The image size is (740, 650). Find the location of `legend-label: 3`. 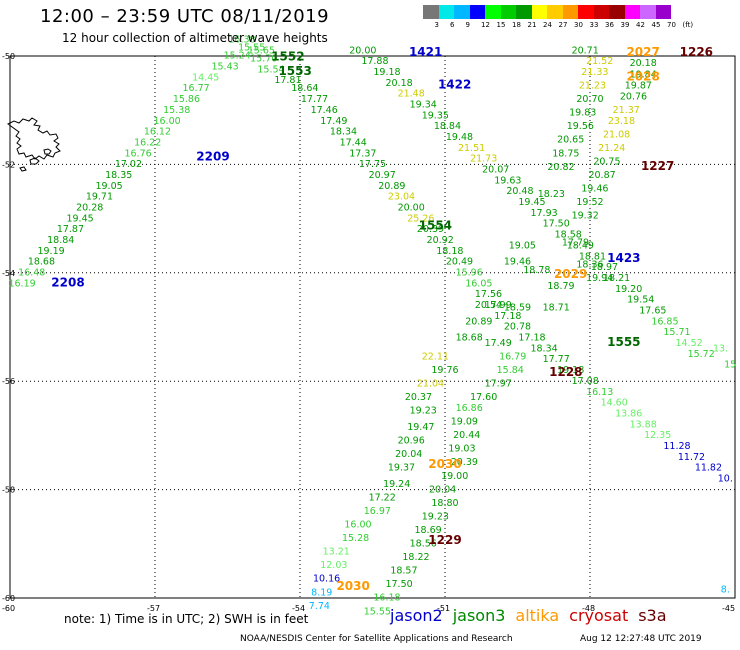

legend-label: 3 is located at coordinates (436, 25).